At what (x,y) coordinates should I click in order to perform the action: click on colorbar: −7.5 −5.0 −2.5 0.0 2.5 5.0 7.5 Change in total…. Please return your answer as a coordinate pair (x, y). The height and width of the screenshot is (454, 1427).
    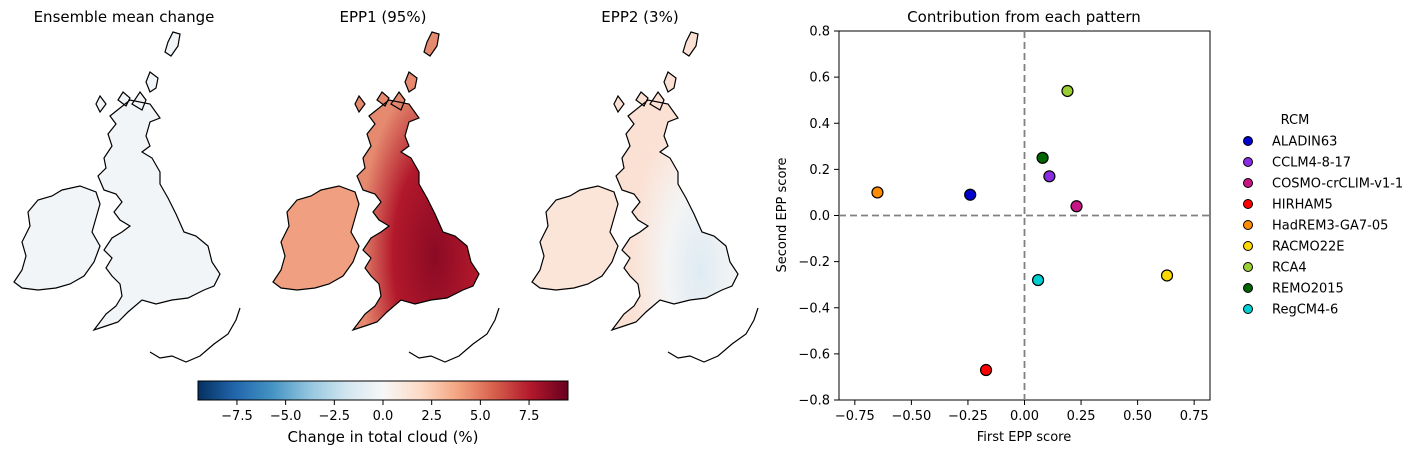
    Looking at the image, I should click on (383, 413).